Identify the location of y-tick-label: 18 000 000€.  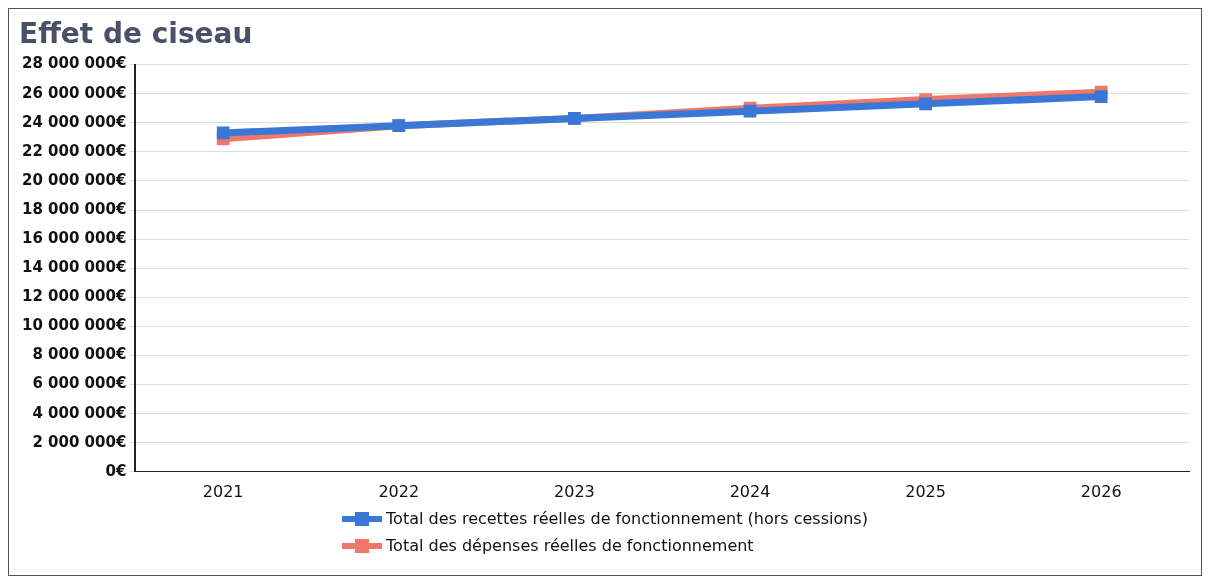
(74, 208).